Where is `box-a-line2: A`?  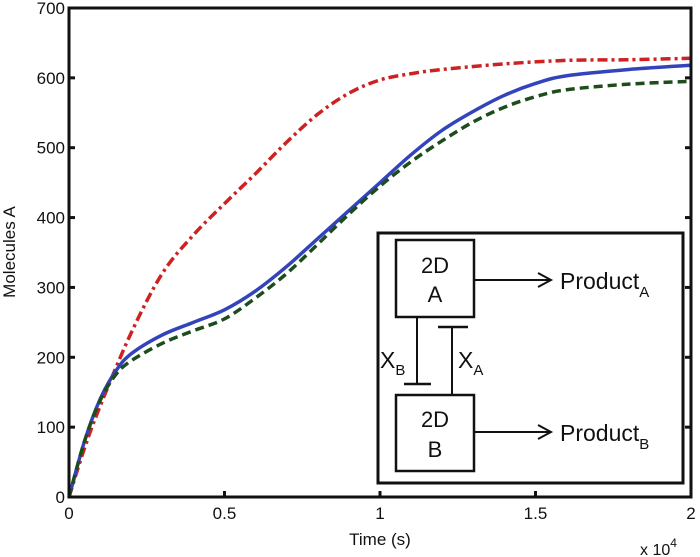 box-a-line2: A is located at coordinates (435, 294).